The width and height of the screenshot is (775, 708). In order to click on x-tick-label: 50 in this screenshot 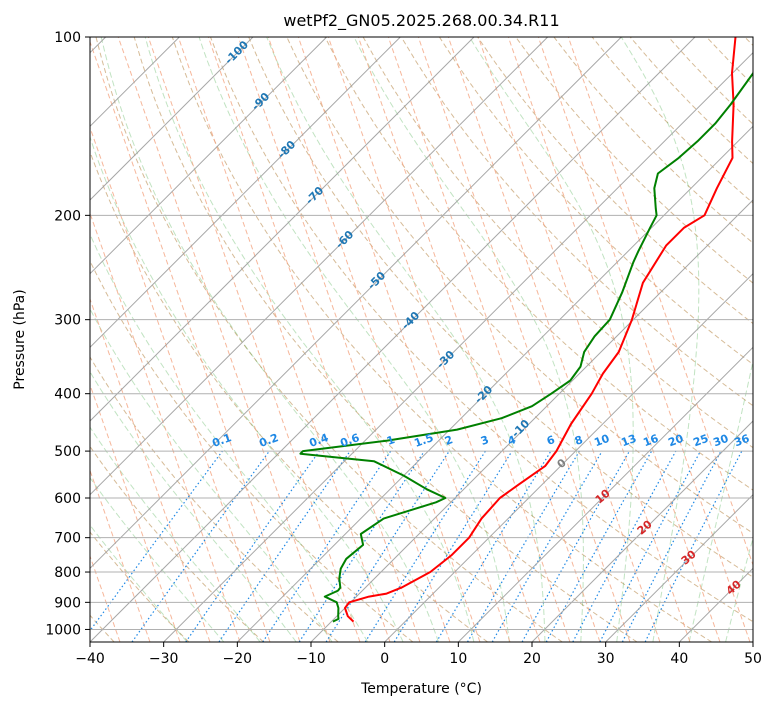, I will do `click(753, 659)`.